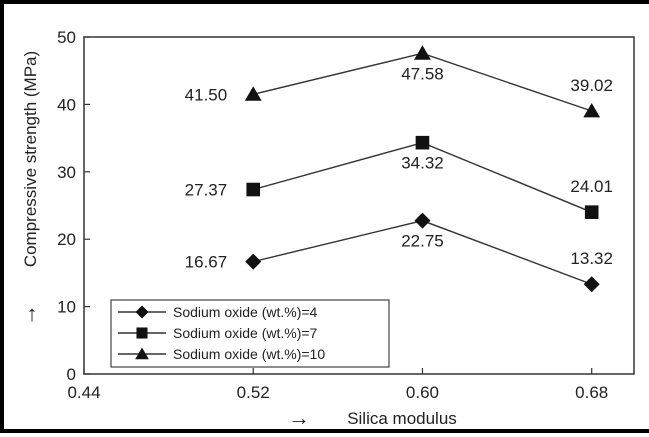  I want to click on data-label: 41.50, so click(206, 94).